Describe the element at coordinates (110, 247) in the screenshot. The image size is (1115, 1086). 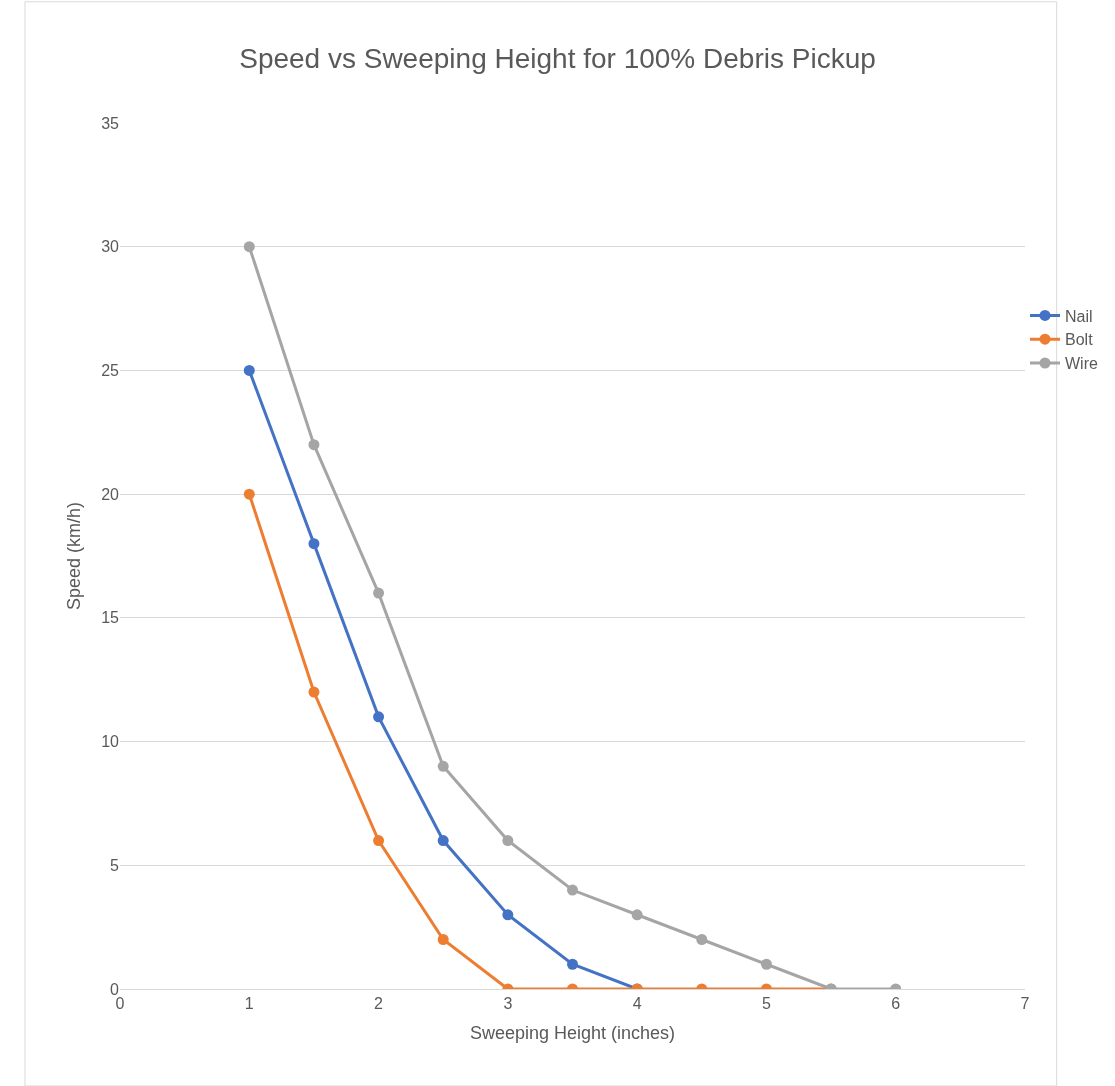
I see `y-tick-label: 30` at that location.